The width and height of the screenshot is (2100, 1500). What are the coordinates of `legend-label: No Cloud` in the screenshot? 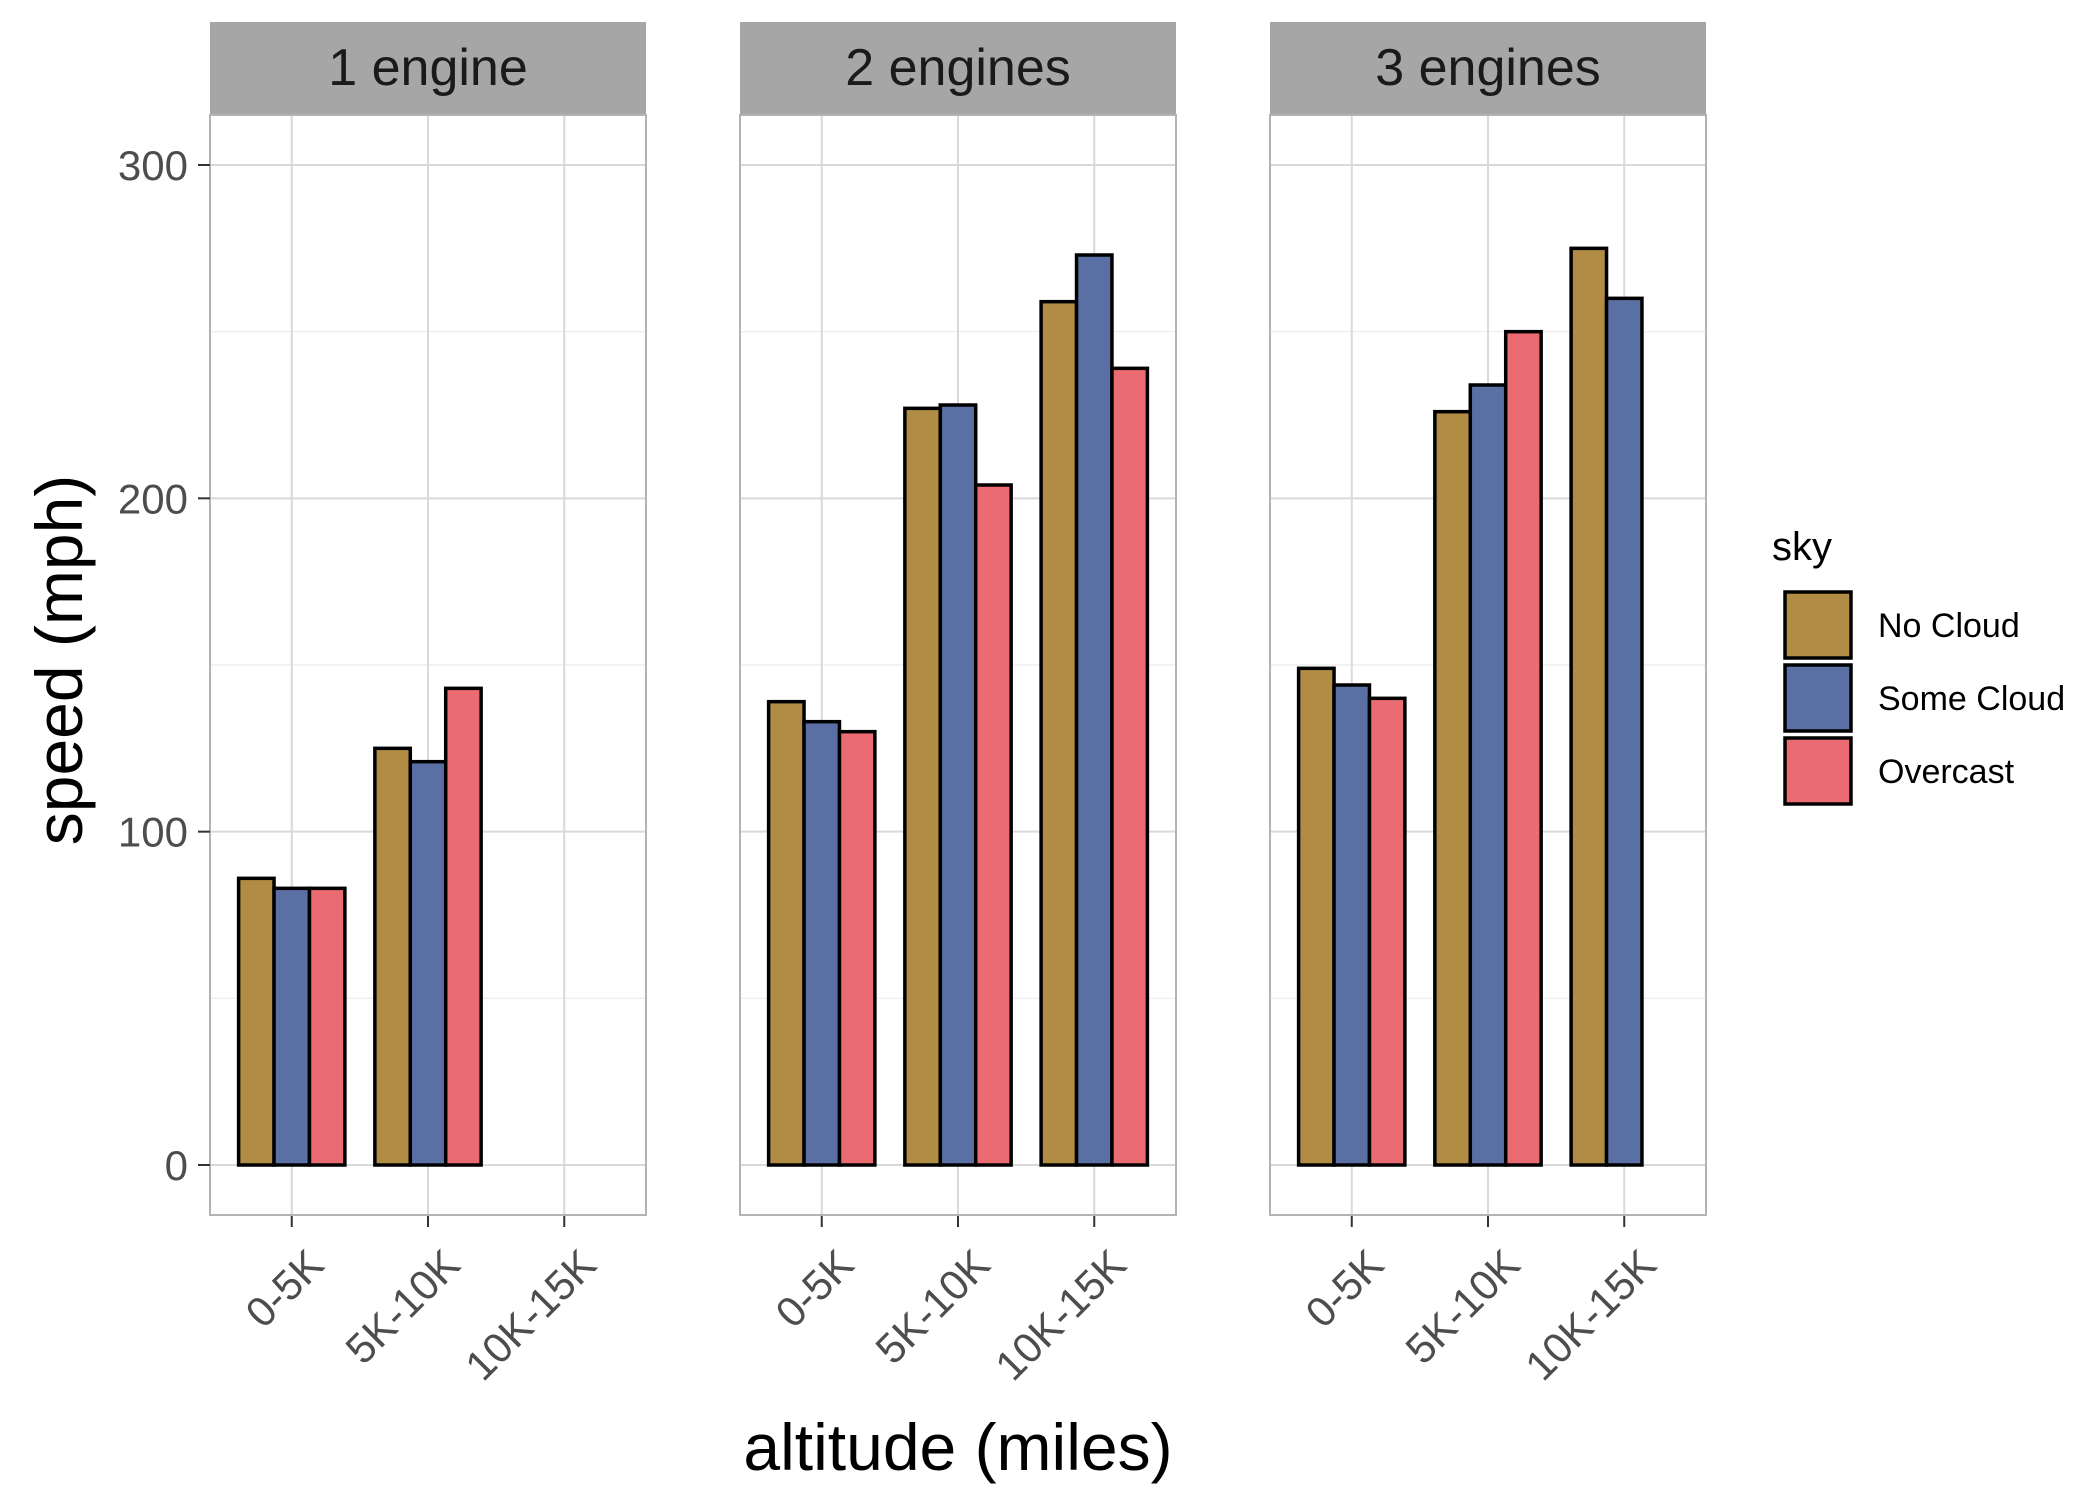 It's located at (1949, 626).